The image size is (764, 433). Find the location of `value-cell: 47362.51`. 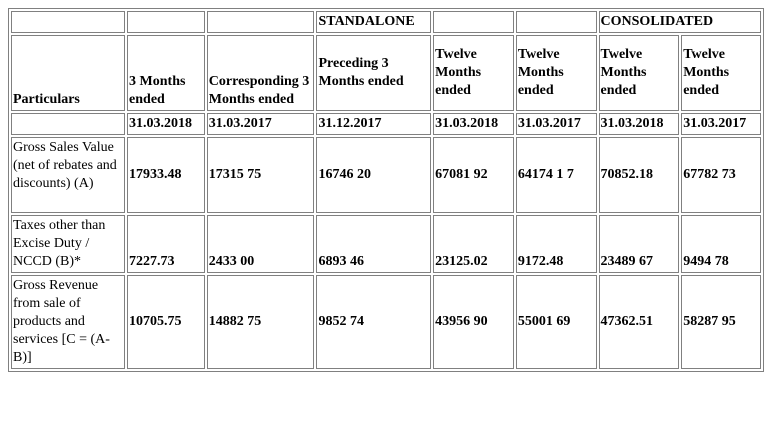

value-cell: 47362.51 is located at coordinates (639, 322).